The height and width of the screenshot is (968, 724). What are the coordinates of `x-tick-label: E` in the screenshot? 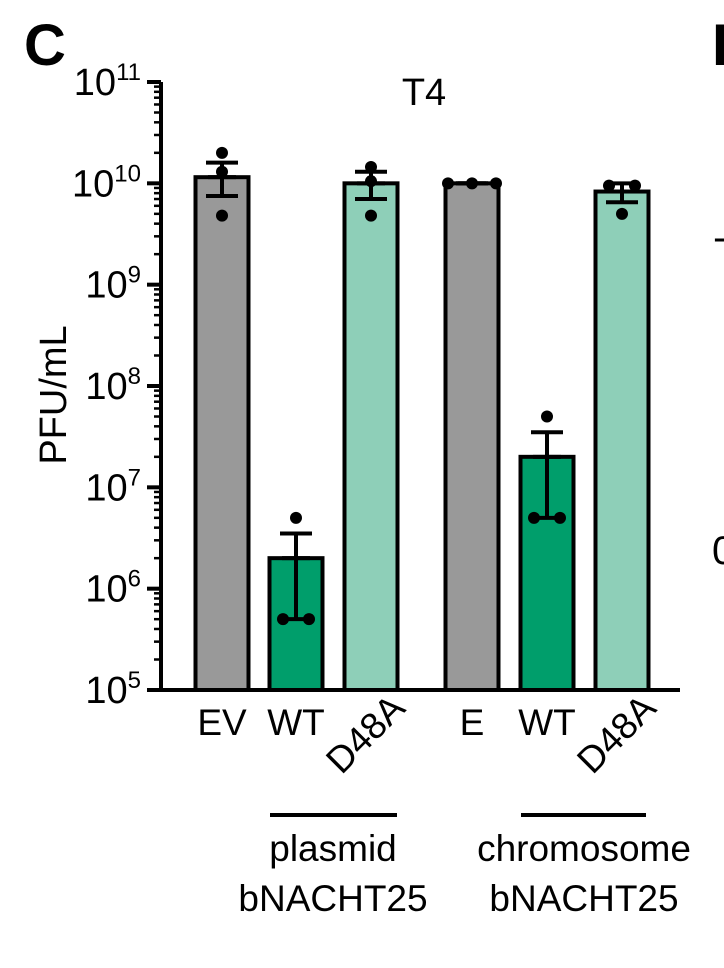 It's located at (472, 722).